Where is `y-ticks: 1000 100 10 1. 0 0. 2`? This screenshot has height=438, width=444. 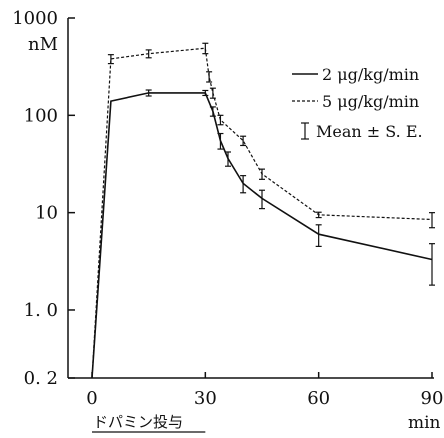
y-ticks: 1000 100 10 1. 0 0. 2 is located at coordinates (43, 198).